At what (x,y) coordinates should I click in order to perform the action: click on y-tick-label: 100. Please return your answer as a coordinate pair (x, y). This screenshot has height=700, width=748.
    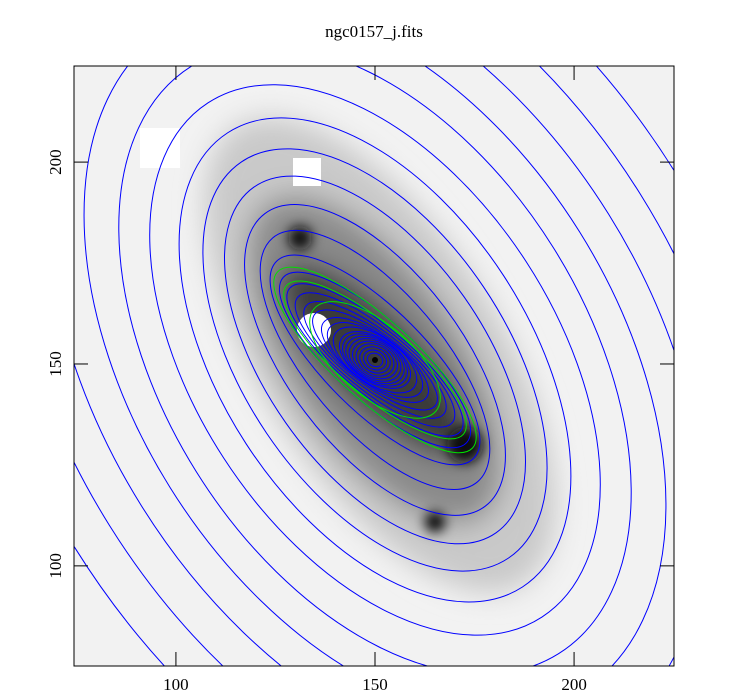
    Looking at the image, I should click on (55, 566).